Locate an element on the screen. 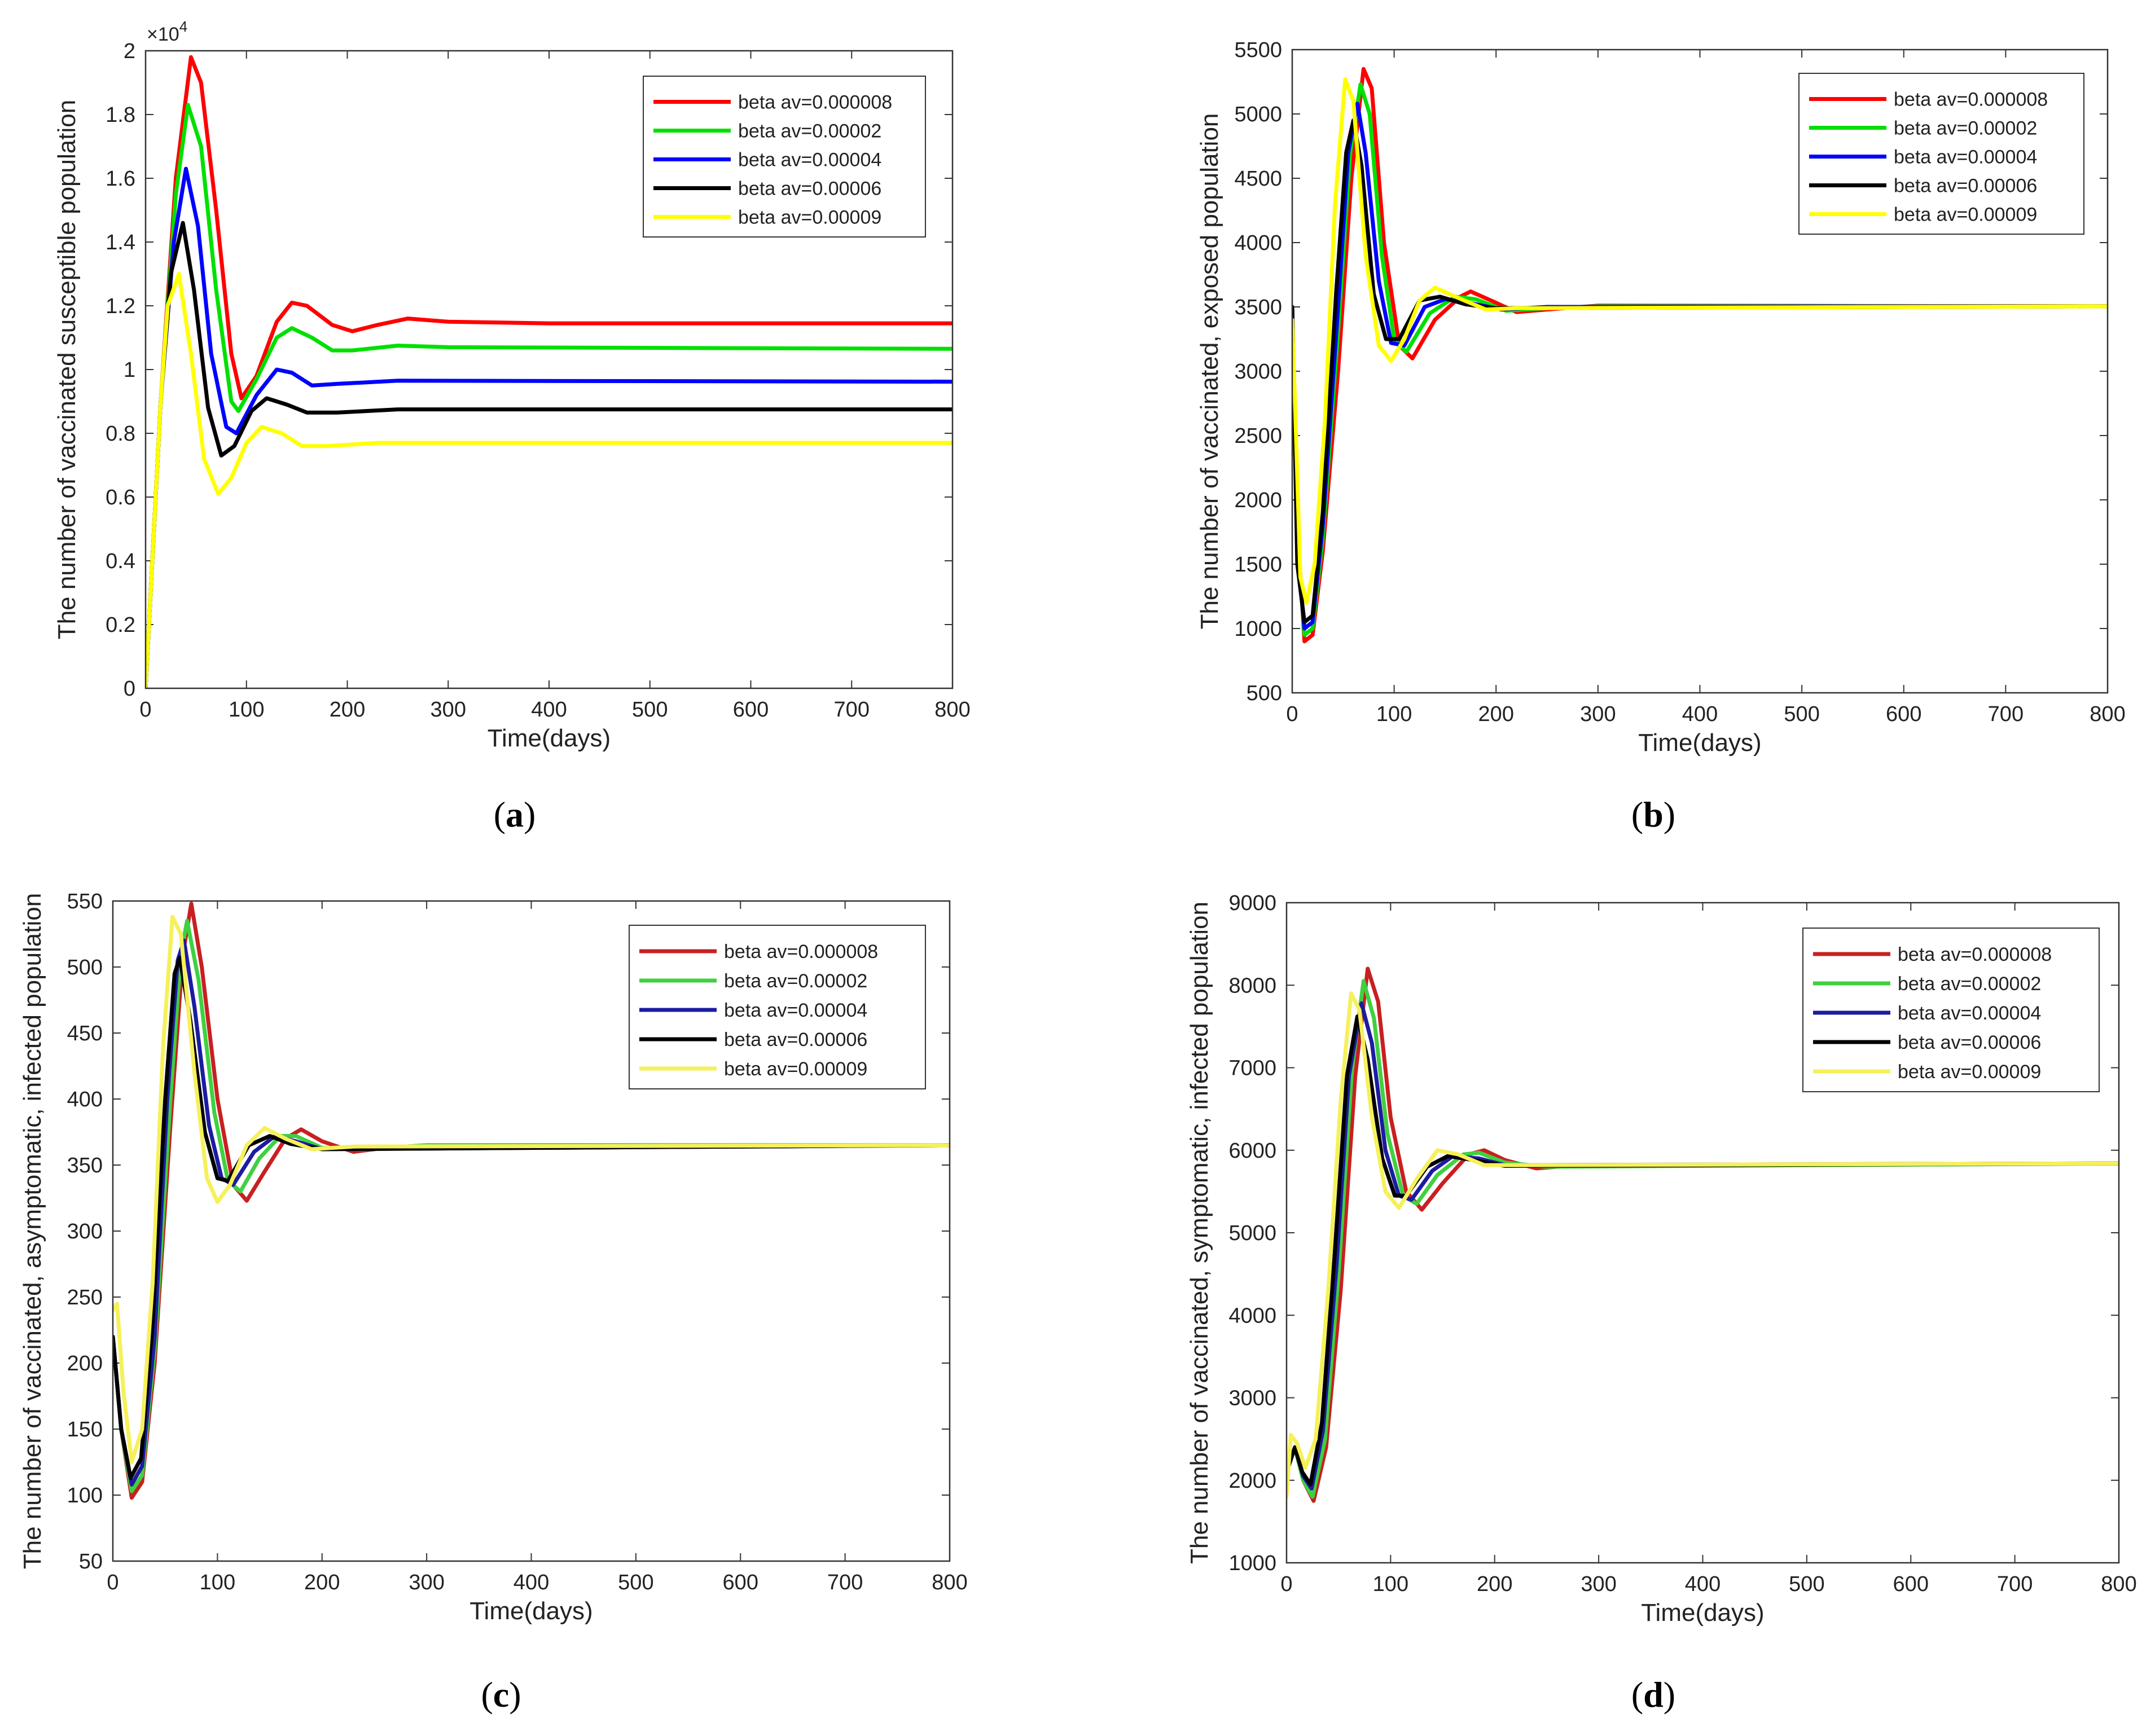 This screenshot has width=2155, height=1736. y-tick-label: 50 is located at coordinates (91, 1562).